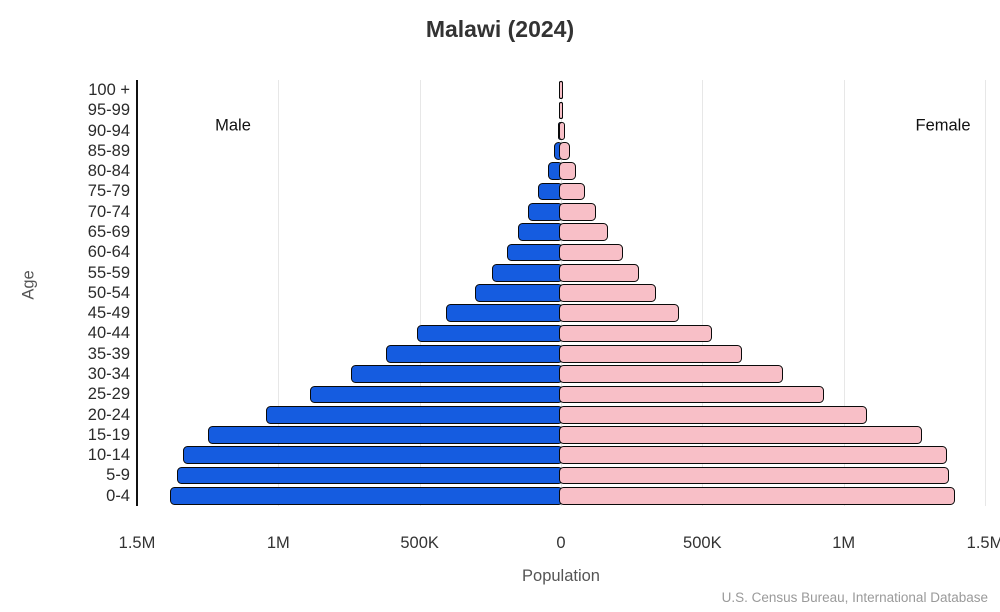 This screenshot has height=612, width=1000. Describe the element at coordinates (118, 495) in the screenshot. I see `age-tick-label: 0-4` at that location.